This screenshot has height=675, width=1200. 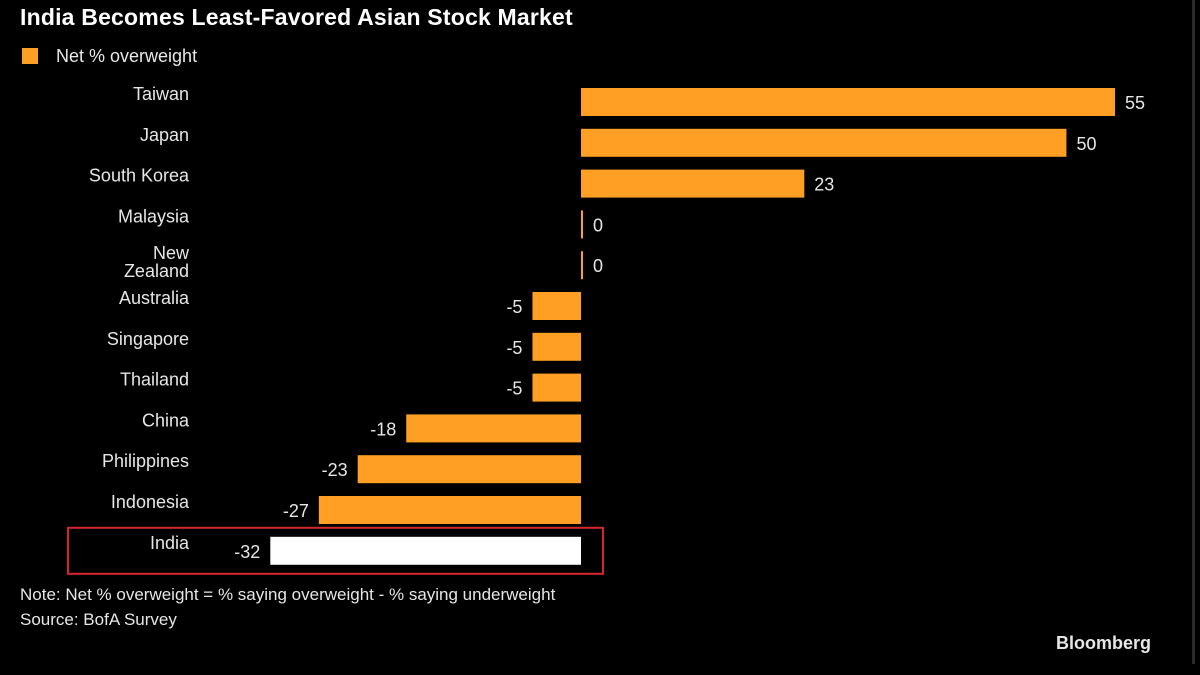 What do you see at coordinates (1086, 144) in the screenshot?
I see `value-label-japan: 50` at bounding box center [1086, 144].